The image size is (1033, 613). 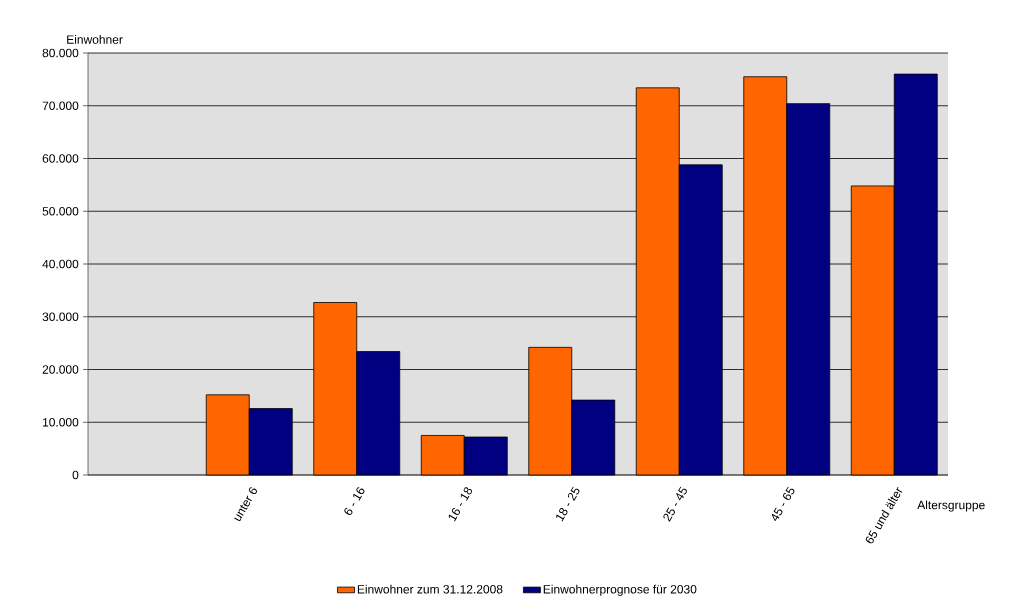 I want to click on y-tick-label: 0, so click(x=75, y=475).